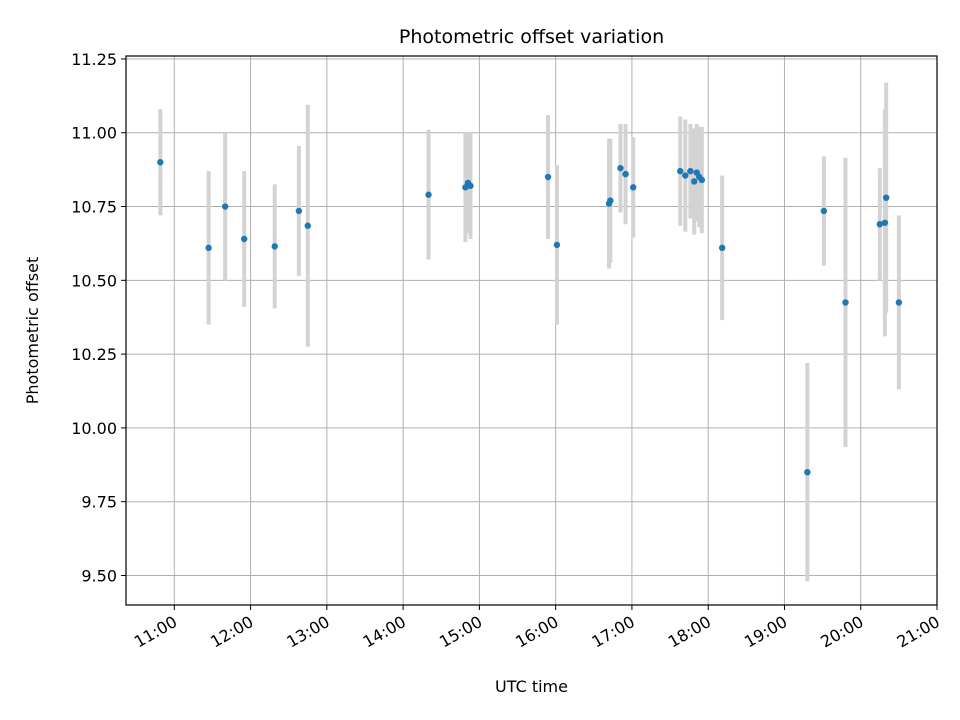 Image resolution: width=960 pixels, height=720 pixels. Describe the element at coordinates (32, 331) in the screenshot. I see `y-axis-label: Photometric offset` at that location.